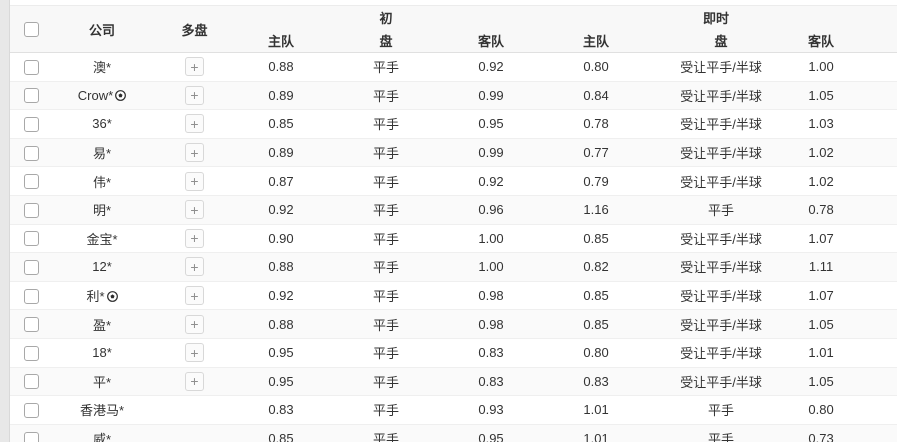 Image resolution: width=897 pixels, height=442 pixels. Describe the element at coordinates (596, 96) in the screenshot. I see `live-home-odds: 0.84` at that location.